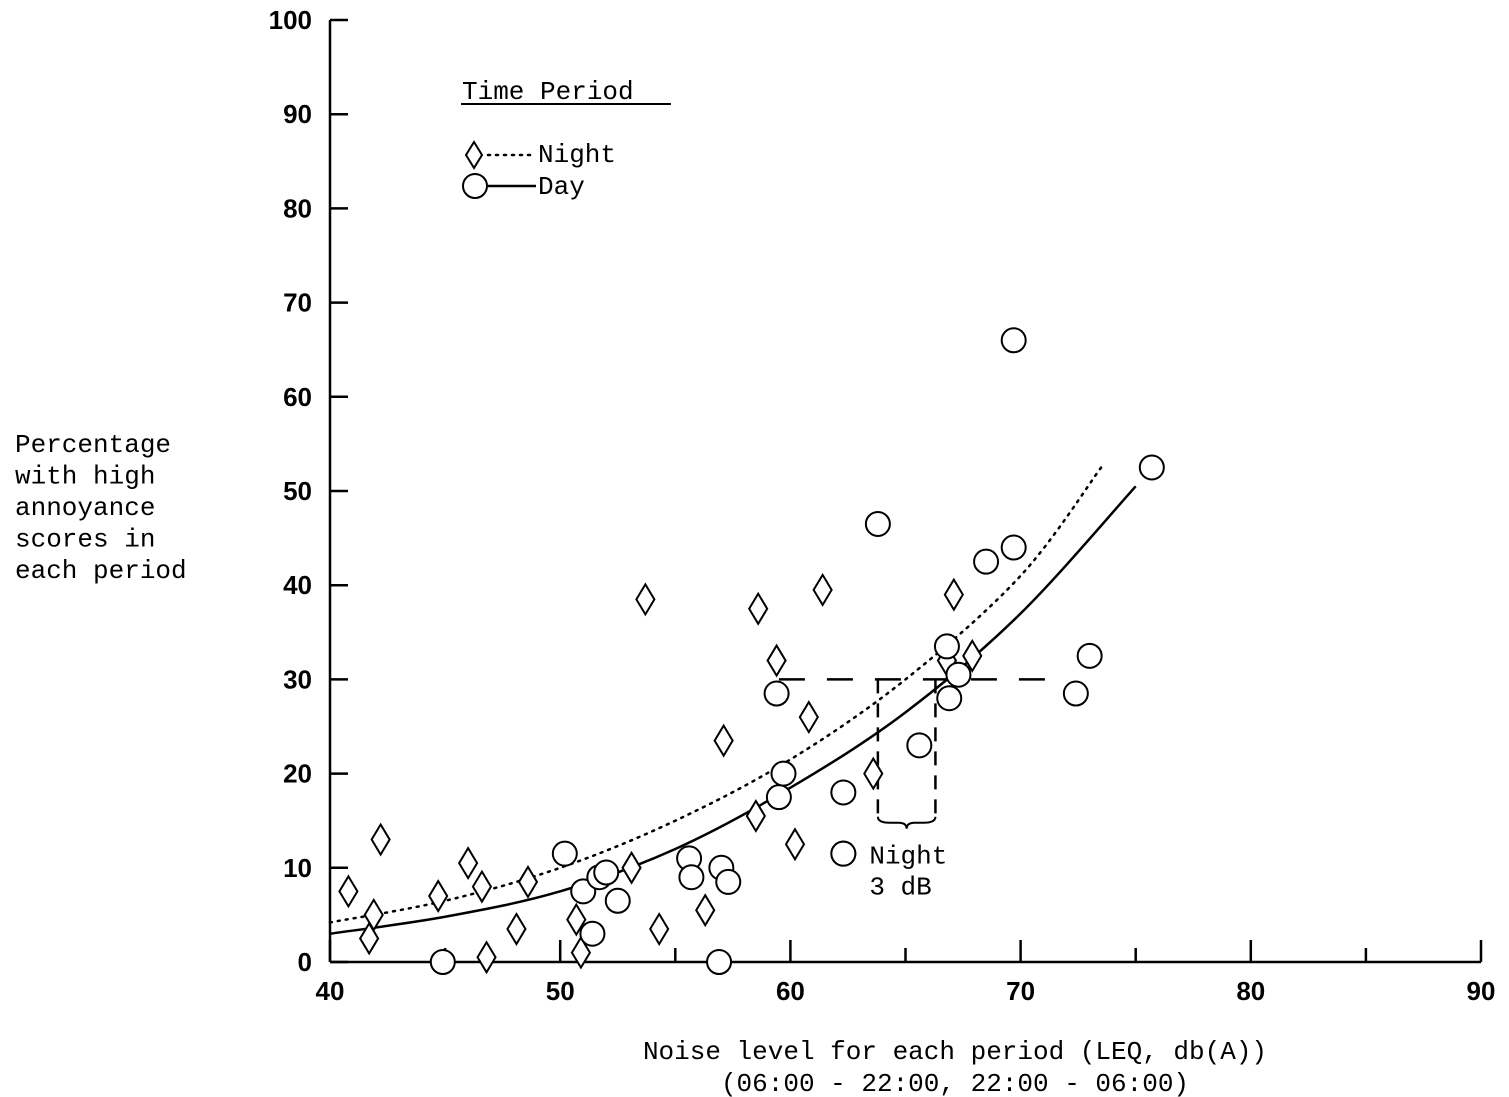 The height and width of the screenshot is (1097, 1509). I want to click on reference-lines, so click(922, 753).